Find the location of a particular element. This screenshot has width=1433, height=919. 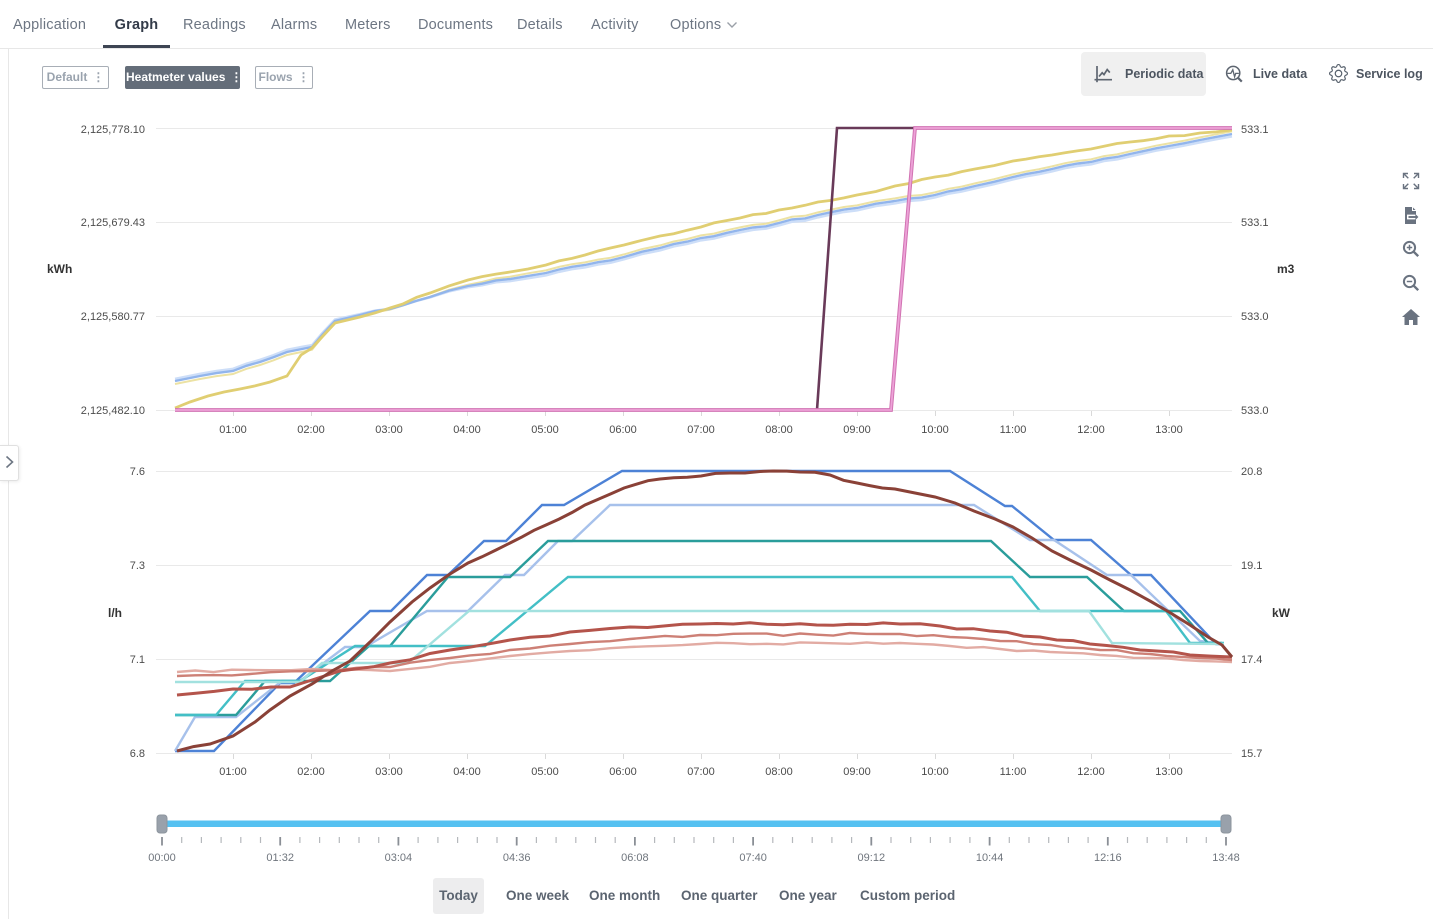

svg-text: 2,125,778.10 is located at coordinates (113, 130).